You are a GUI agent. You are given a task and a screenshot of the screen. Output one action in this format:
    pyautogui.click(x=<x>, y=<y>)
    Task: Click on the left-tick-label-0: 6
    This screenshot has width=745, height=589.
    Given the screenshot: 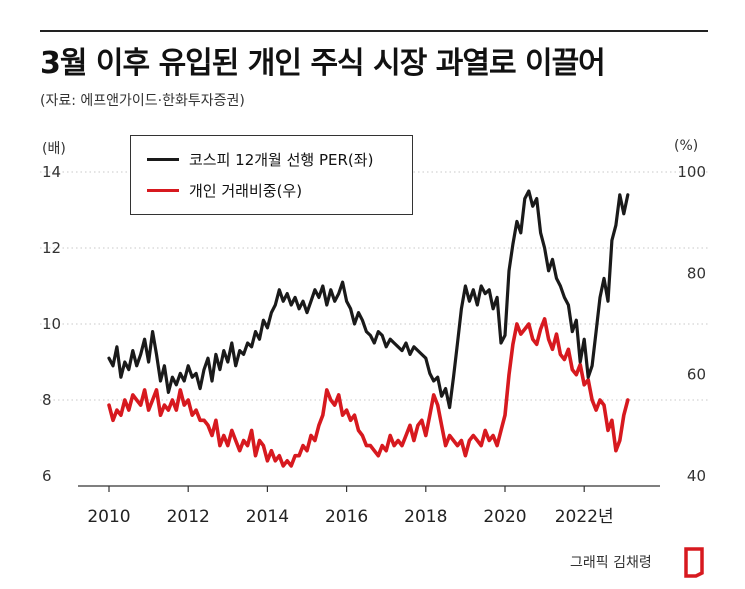 What is the action you would take?
    pyautogui.click(x=47, y=476)
    